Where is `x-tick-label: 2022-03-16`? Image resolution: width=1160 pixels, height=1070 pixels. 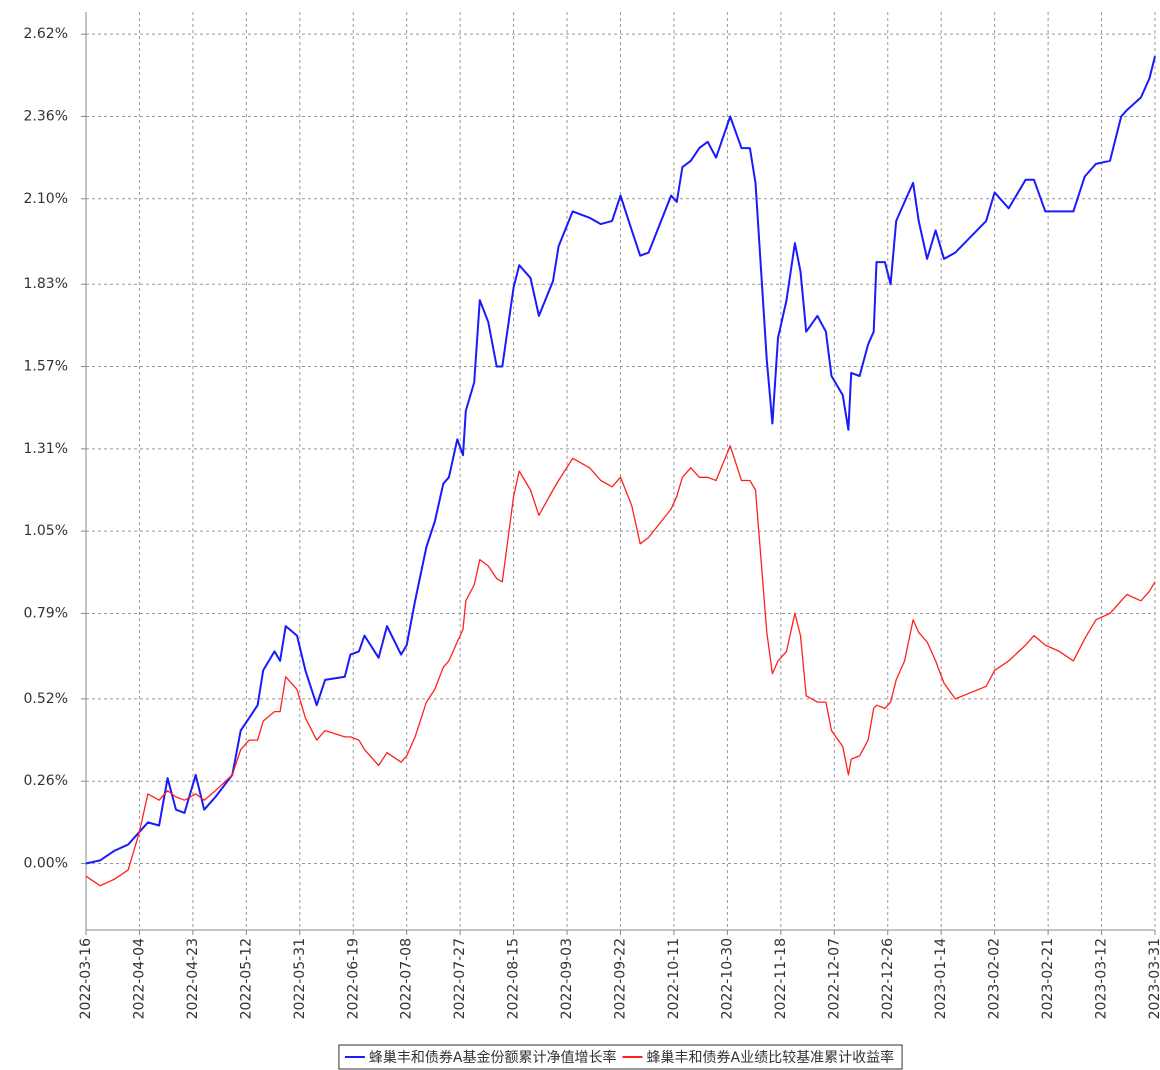 x-tick-label: 2022-03-16 is located at coordinates (86, 978).